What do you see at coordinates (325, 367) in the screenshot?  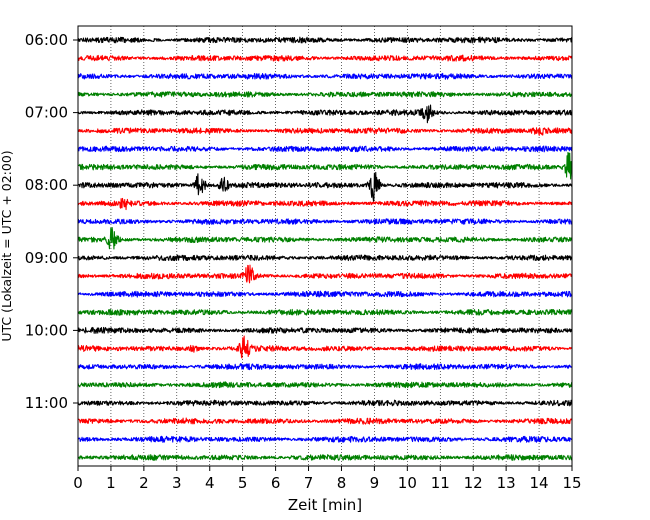 I see `trace-row-10:30` at bounding box center [325, 367].